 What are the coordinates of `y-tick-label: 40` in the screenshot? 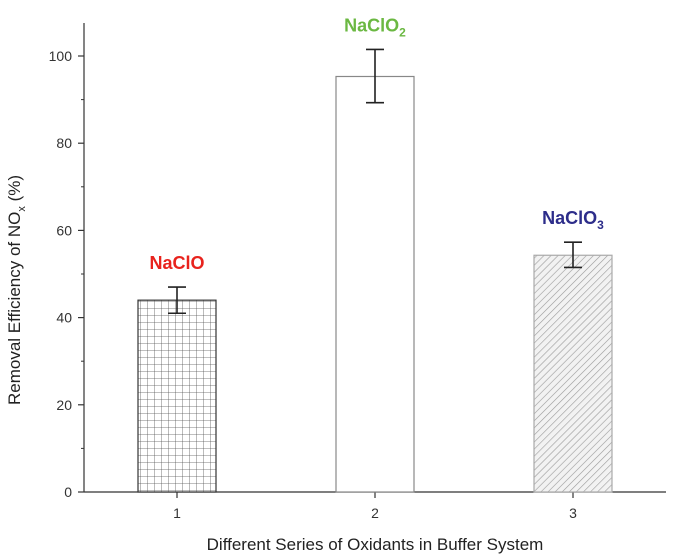 It's located at (64, 318).